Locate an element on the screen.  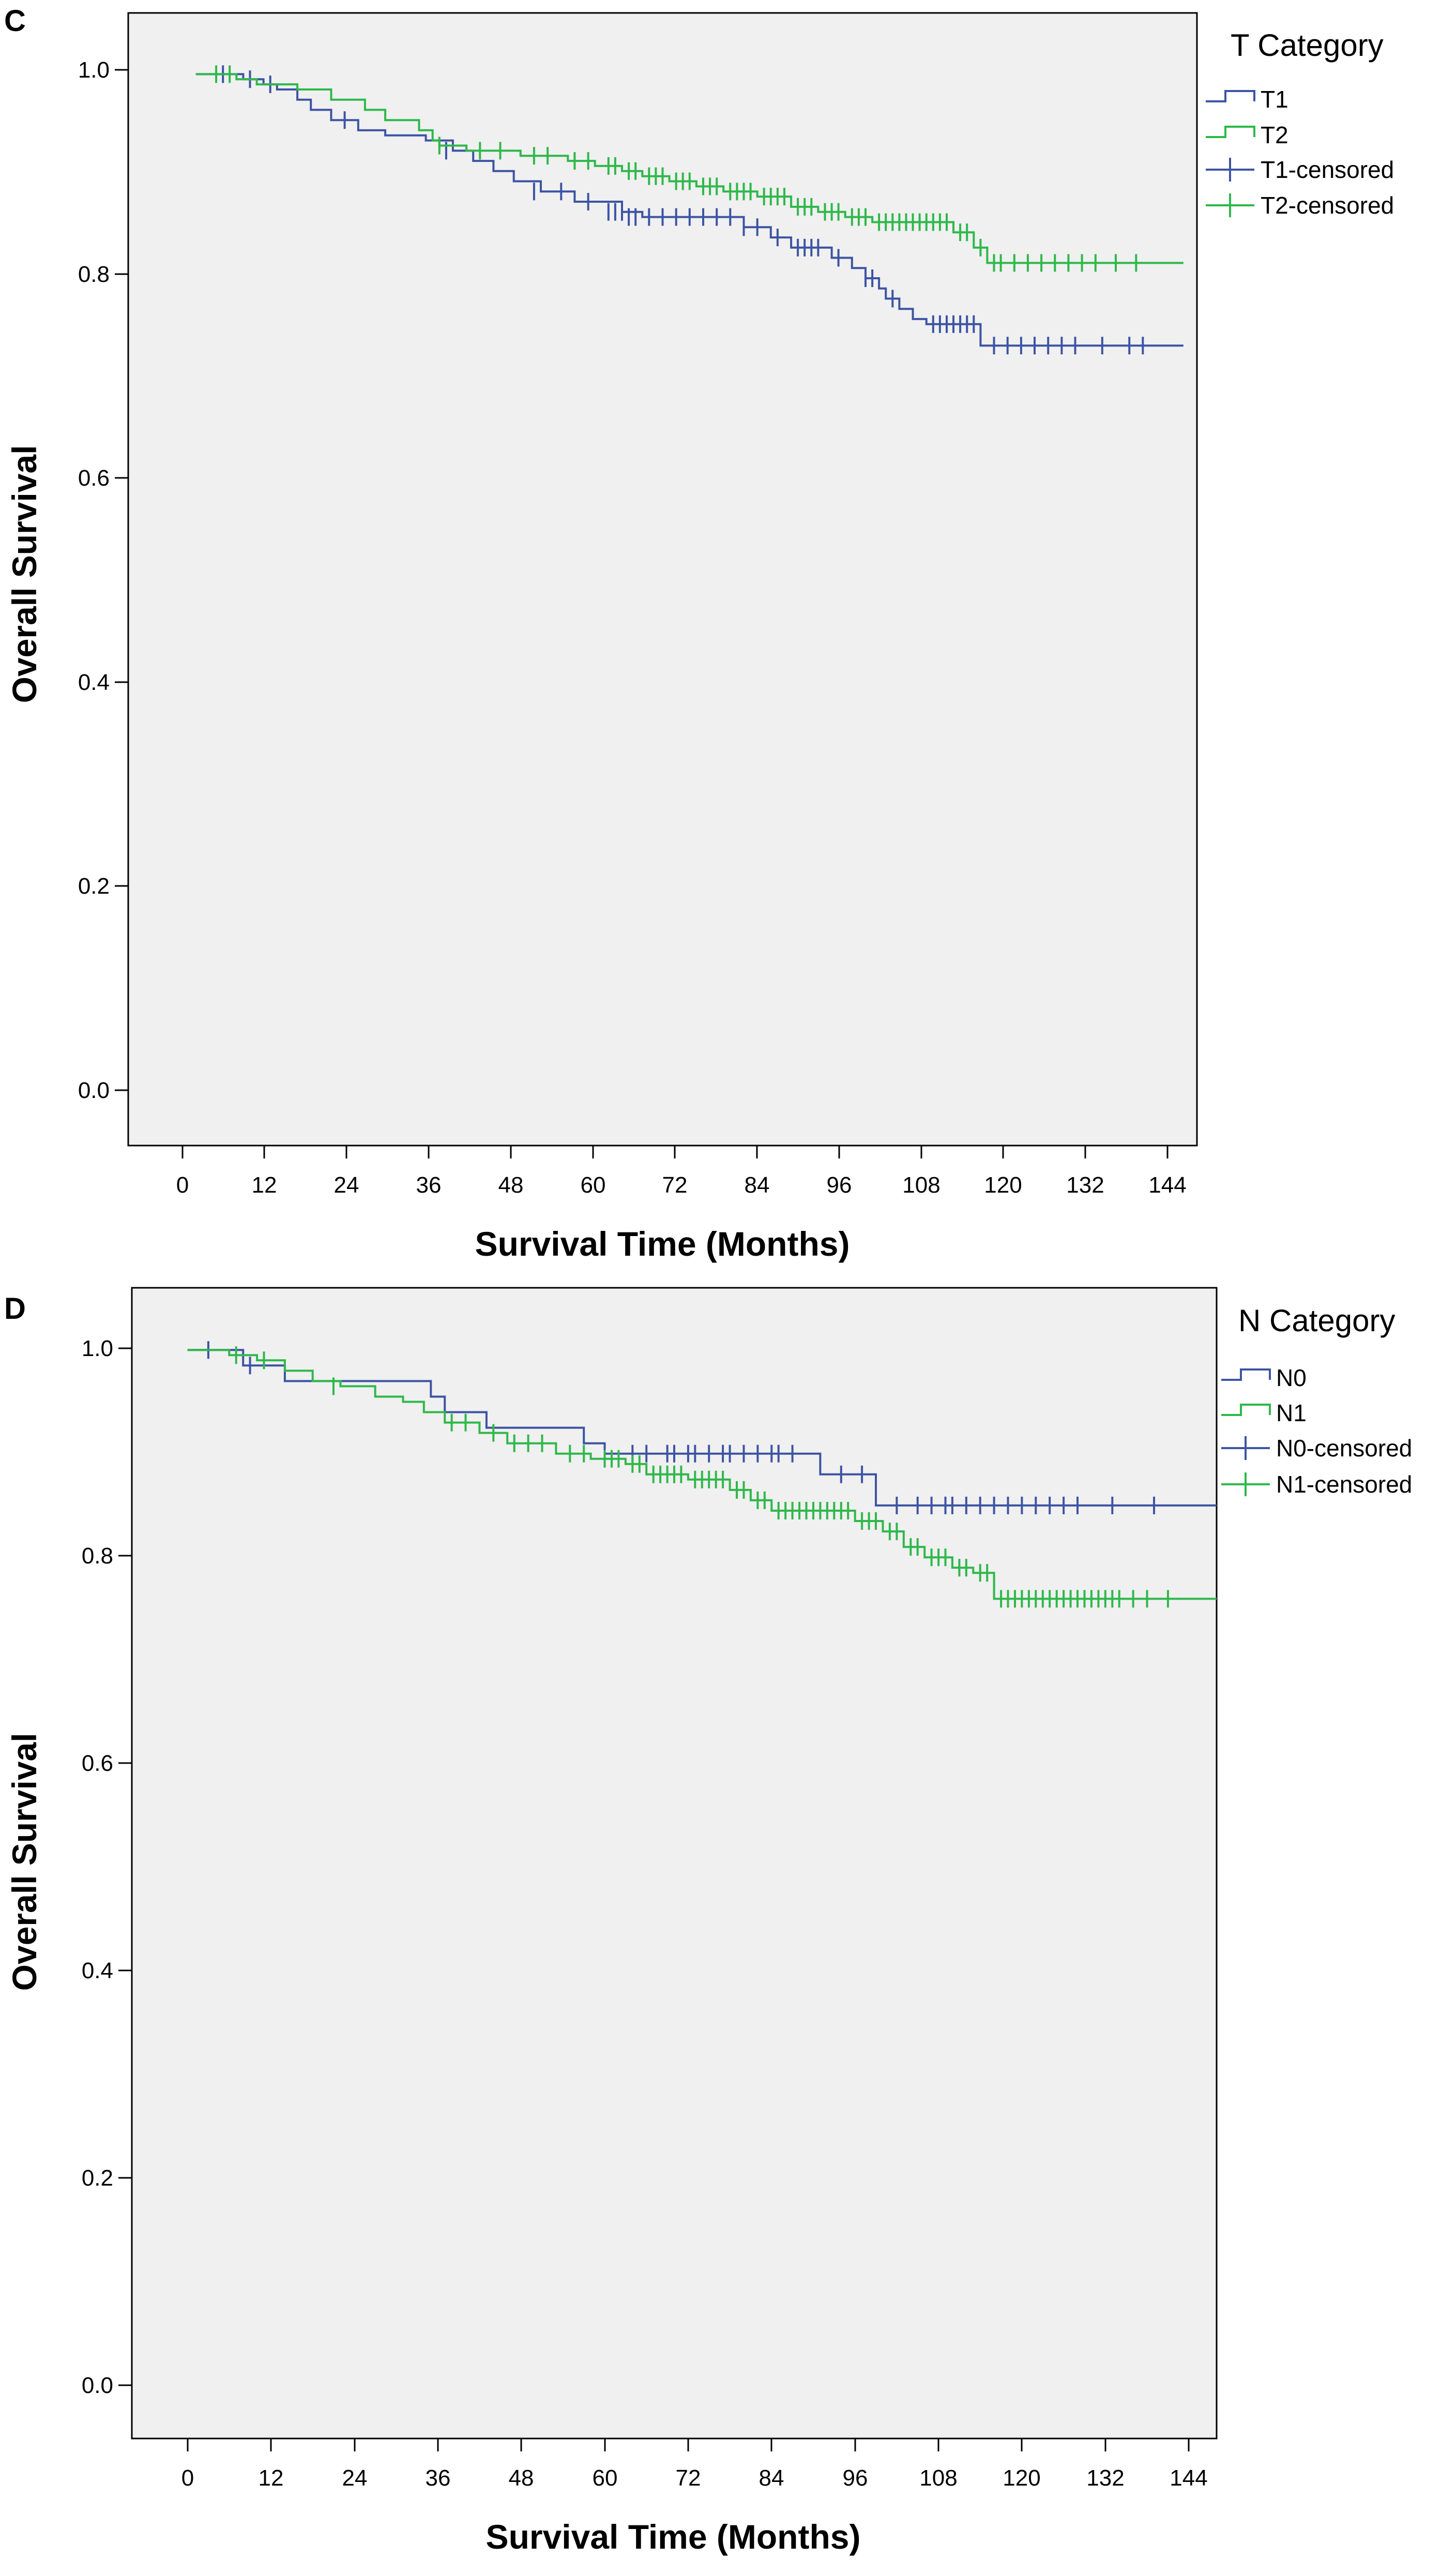
x-axis-title-c: Survival Time (Months) is located at coordinates (662, 1244).